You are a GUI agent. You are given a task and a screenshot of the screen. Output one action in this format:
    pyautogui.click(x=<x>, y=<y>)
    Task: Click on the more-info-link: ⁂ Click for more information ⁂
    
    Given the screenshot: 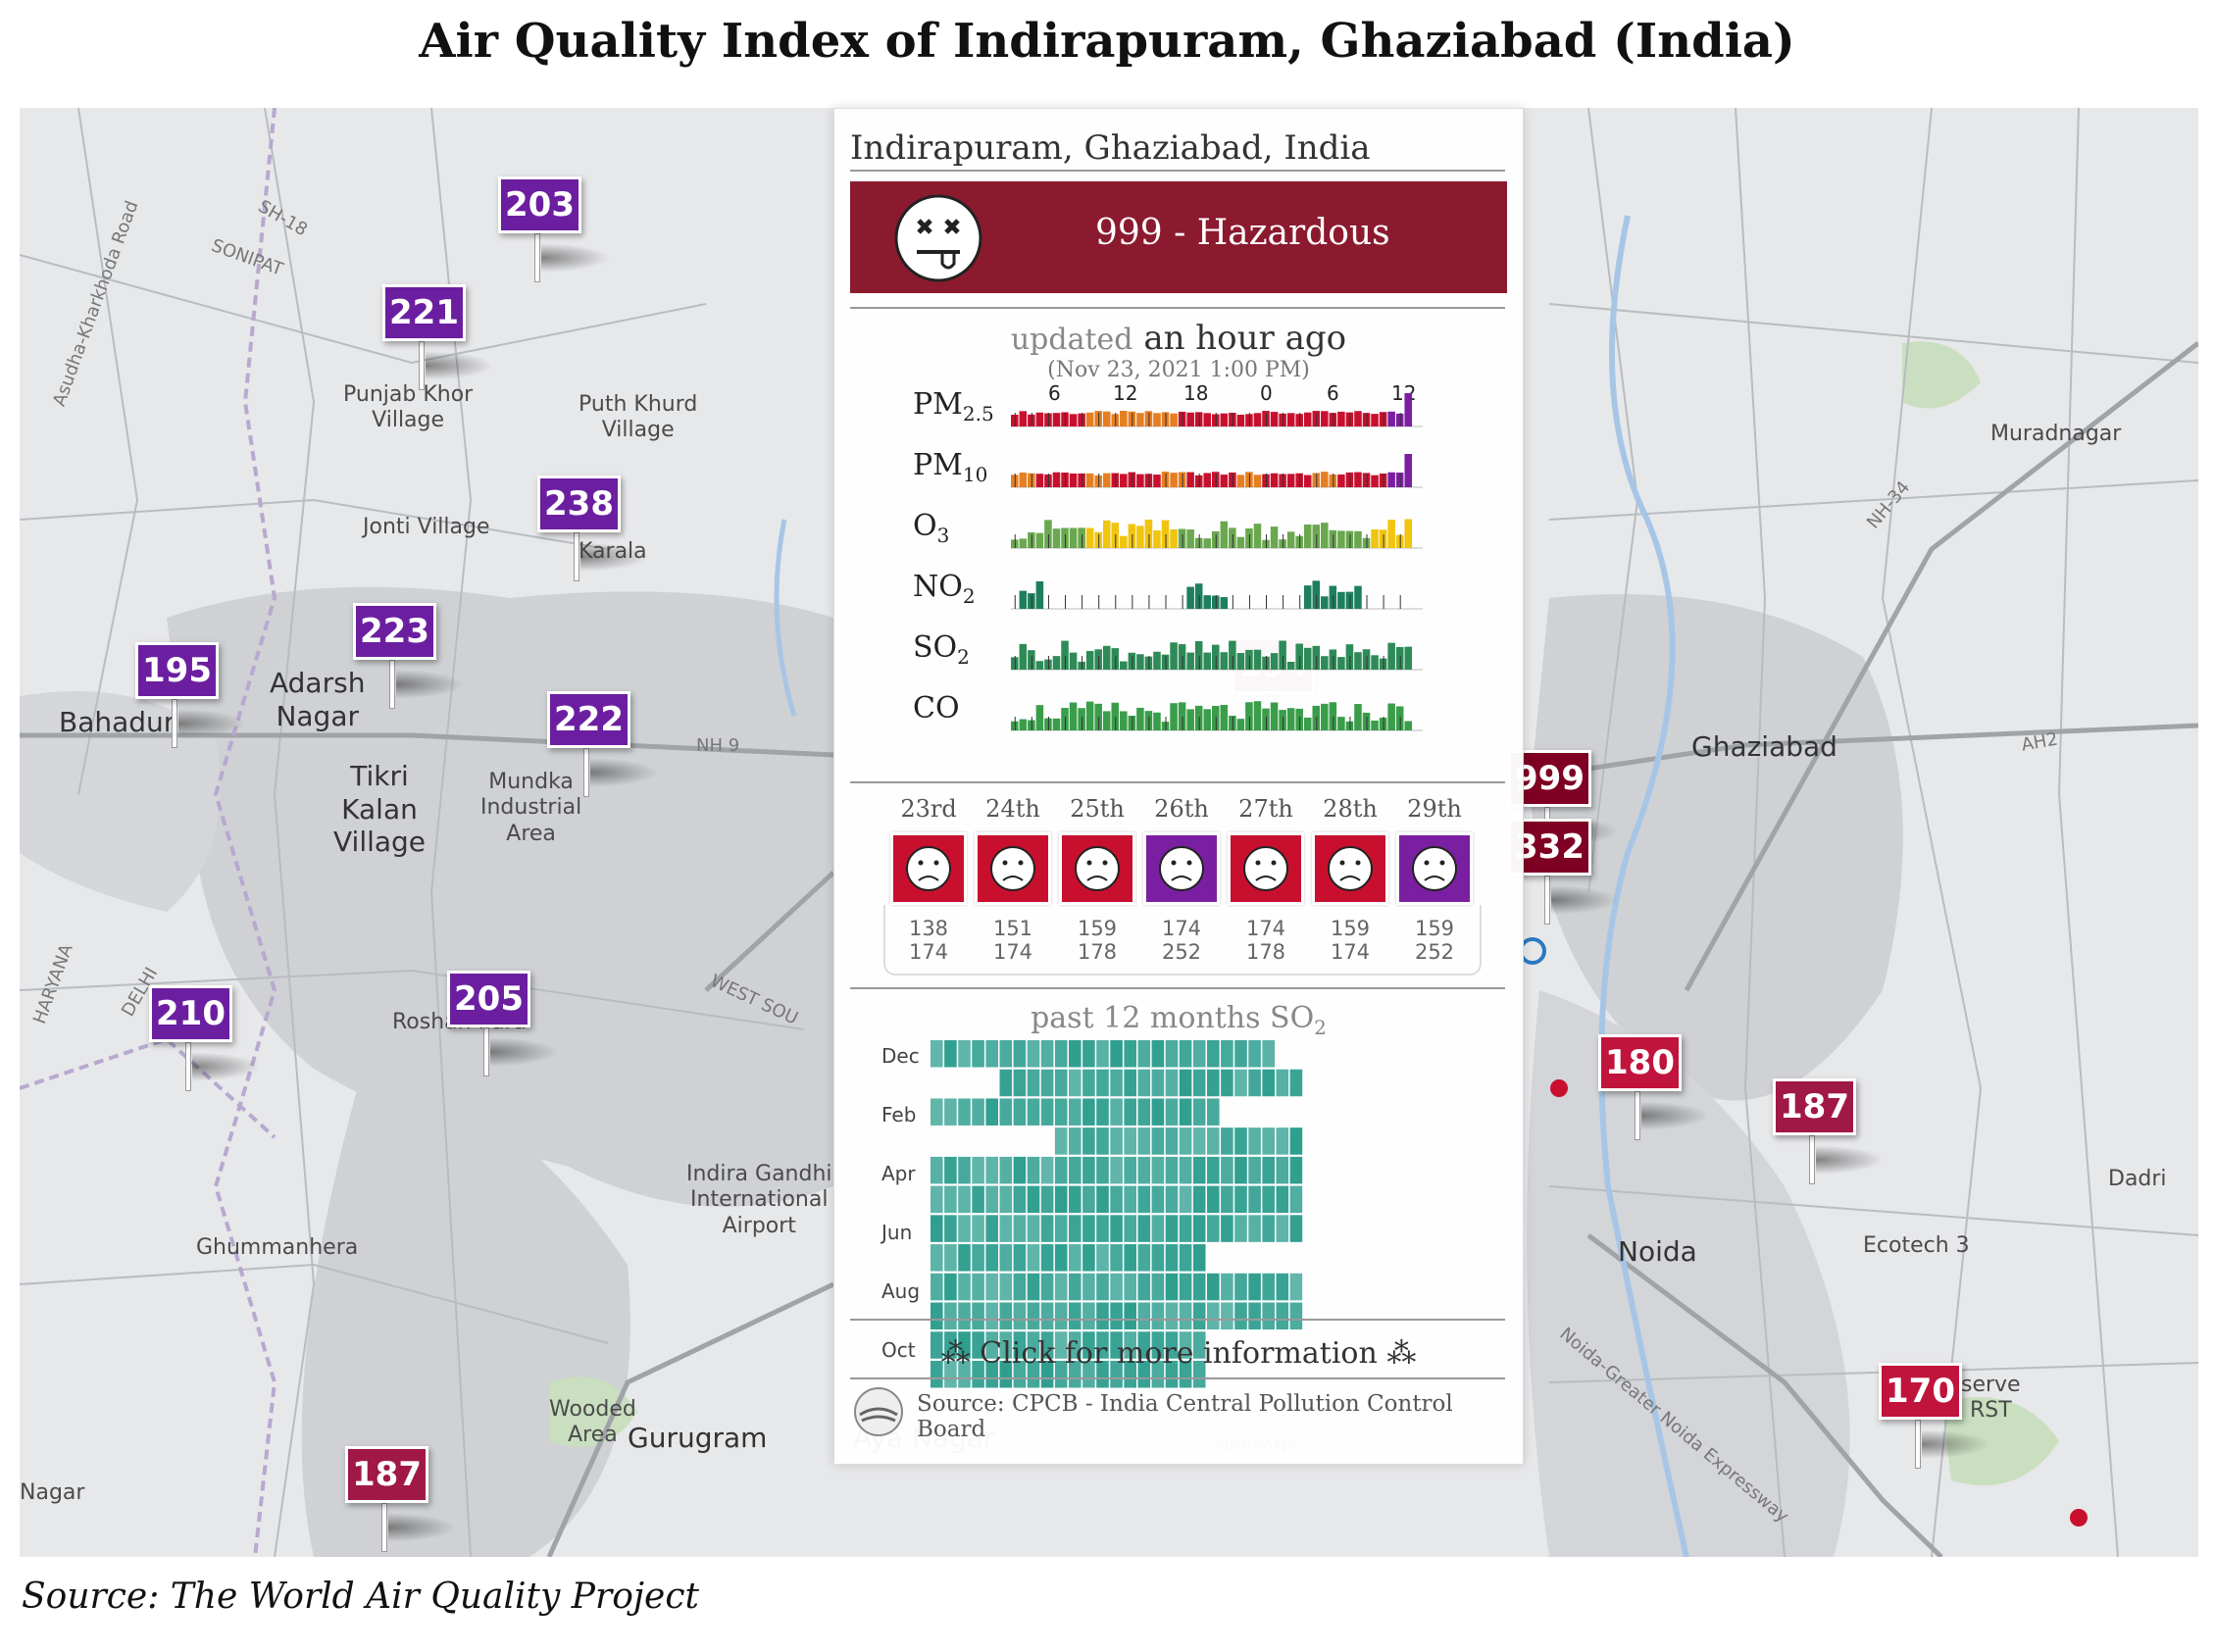 What is the action you would take?
    pyautogui.click(x=1178, y=1354)
    